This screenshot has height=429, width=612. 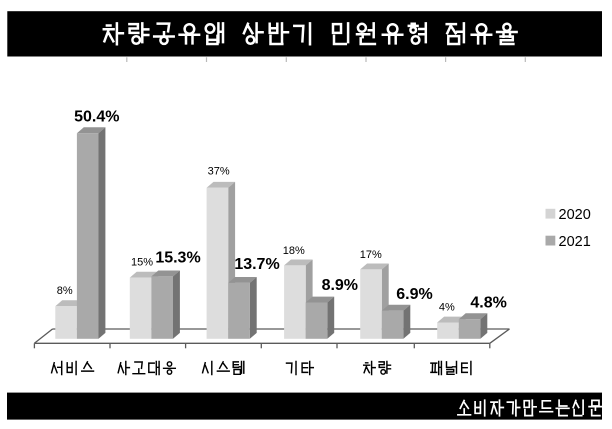 What do you see at coordinates (488, 302) in the screenshot?
I see `svg-text: 4.8%` at bounding box center [488, 302].